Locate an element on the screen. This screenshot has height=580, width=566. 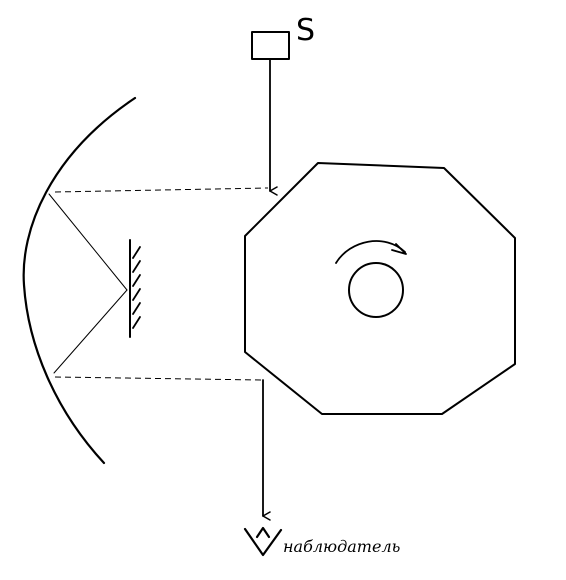
rotation-arrow-icon is located at coordinates (370, 252).